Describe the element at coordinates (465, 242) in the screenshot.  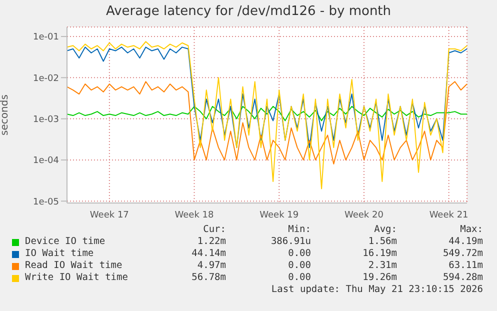
I see `text: 44.19m` at that location.